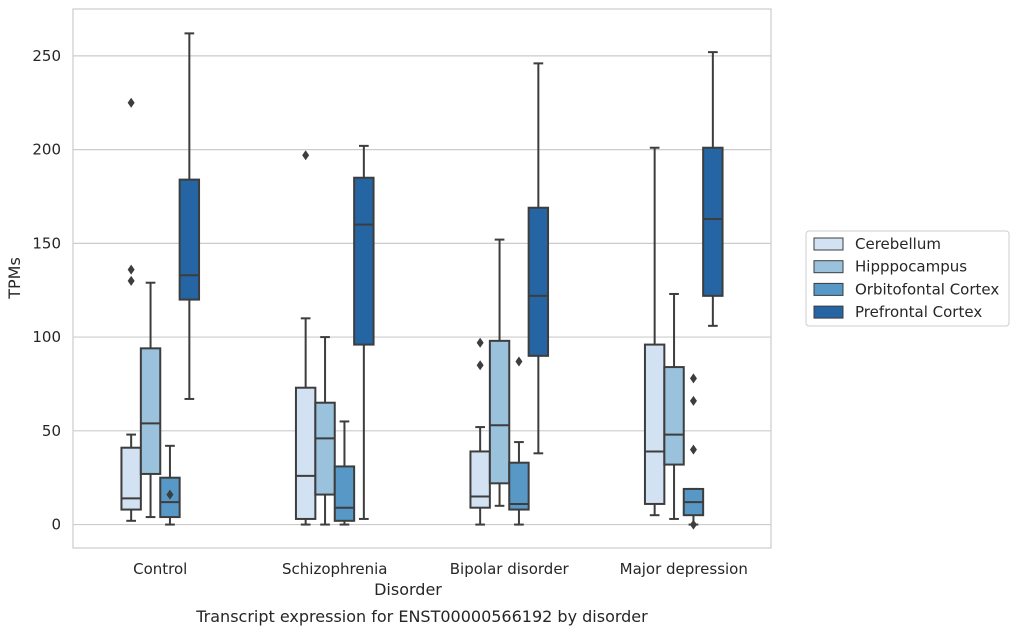  What do you see at coordinates (46, 56) in the screenshot?
I see `y-tick-label: 250` at bounding box center [46, 56].